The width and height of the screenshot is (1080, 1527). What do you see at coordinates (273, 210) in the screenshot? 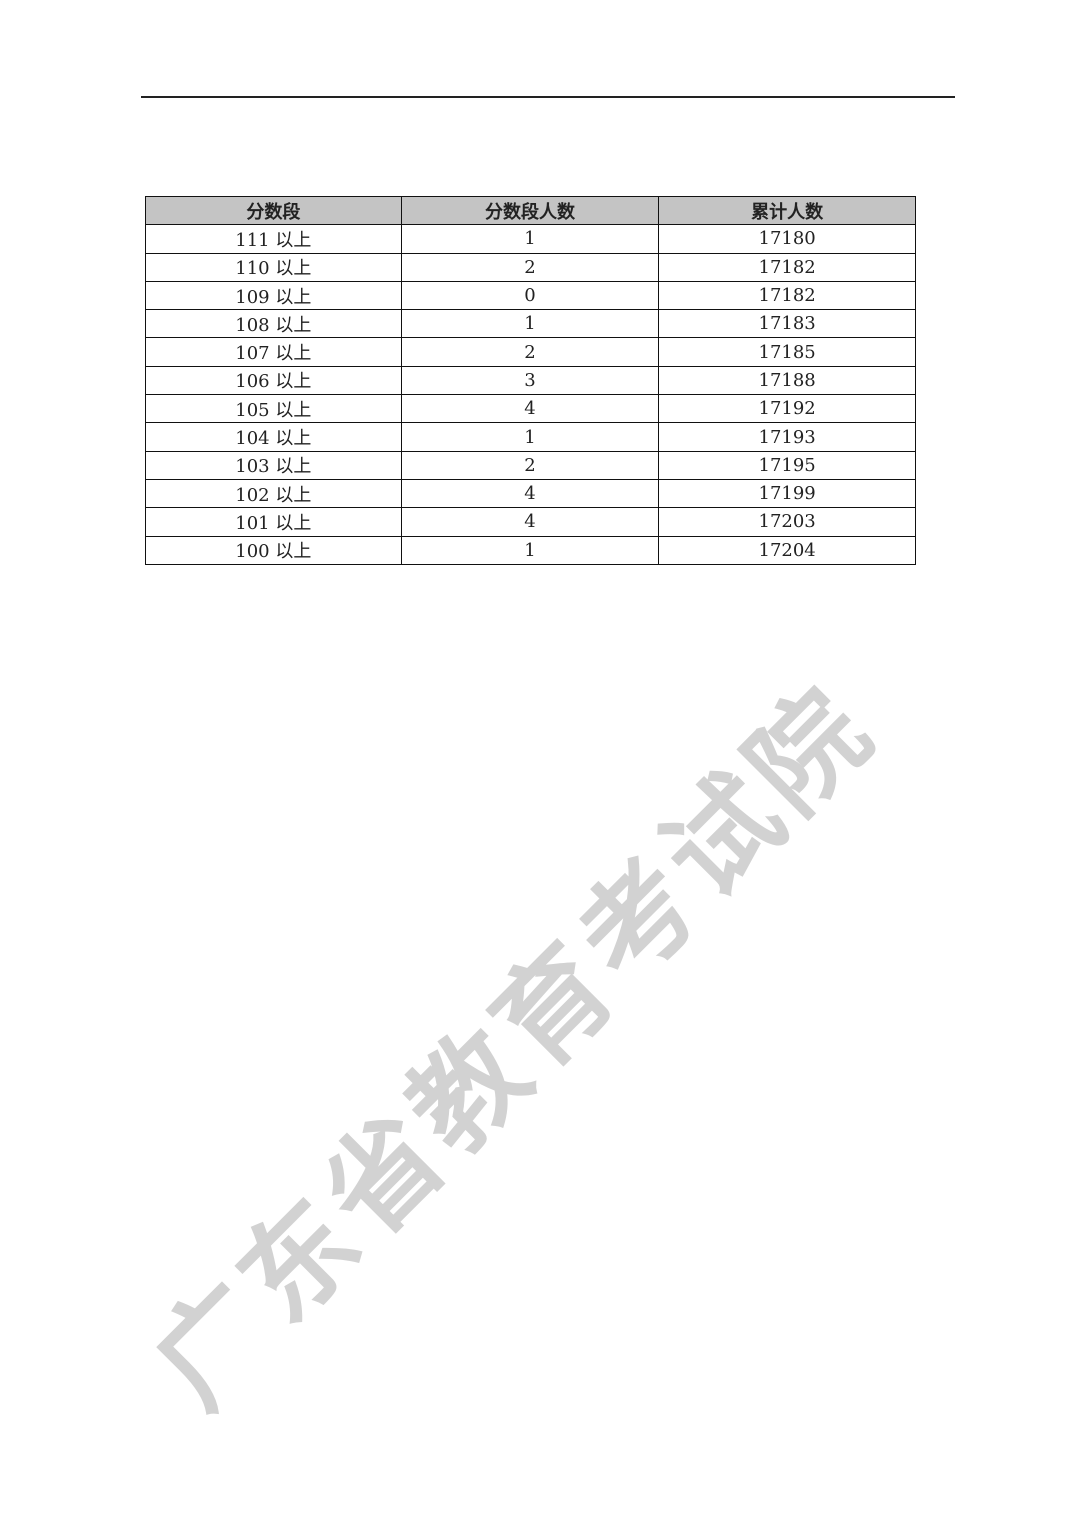
I see `header-score-range: 分数段` at bounding box center [273, 210].